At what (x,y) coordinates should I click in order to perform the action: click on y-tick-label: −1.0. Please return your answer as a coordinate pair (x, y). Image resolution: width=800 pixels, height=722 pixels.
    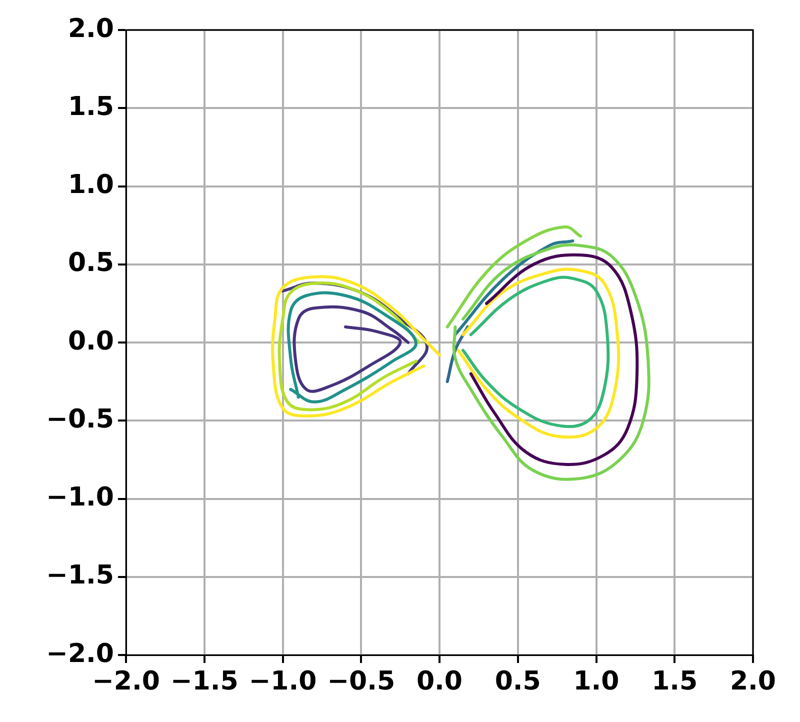
    Looking at the image, I should click on (80, 497).